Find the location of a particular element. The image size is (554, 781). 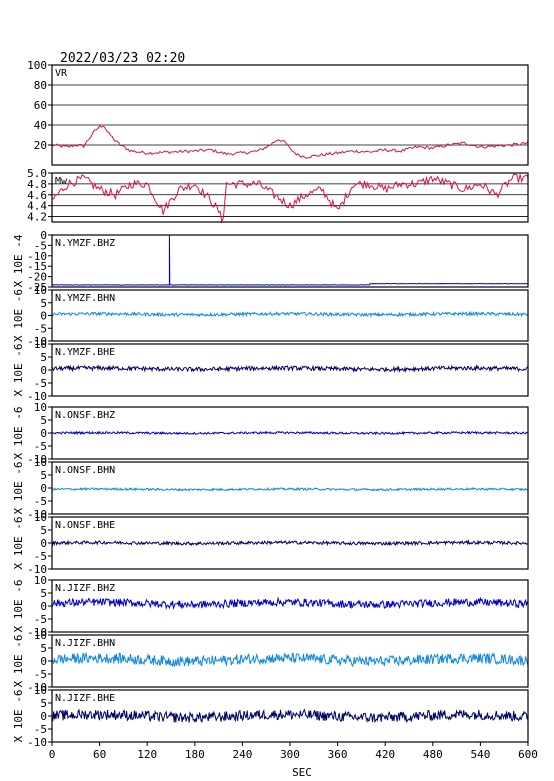

series-line-jizf_bhn is located at coordinates (290, 659).